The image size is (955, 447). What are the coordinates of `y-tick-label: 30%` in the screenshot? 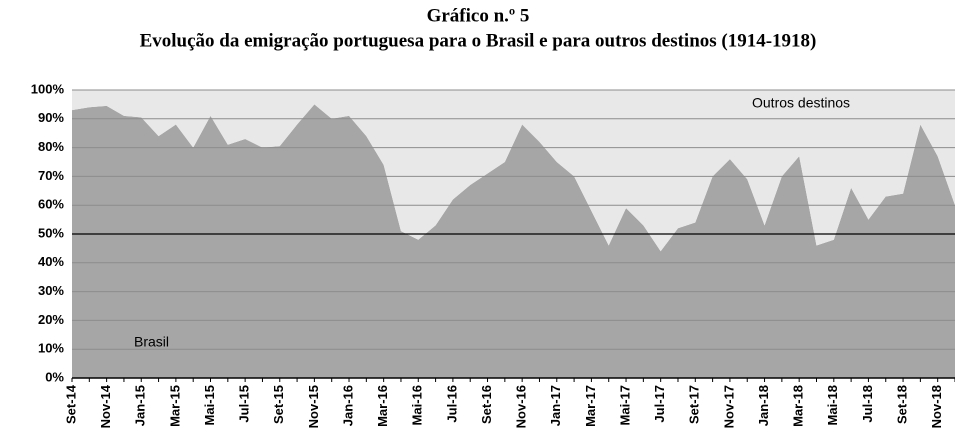 It's located at (51, 290).